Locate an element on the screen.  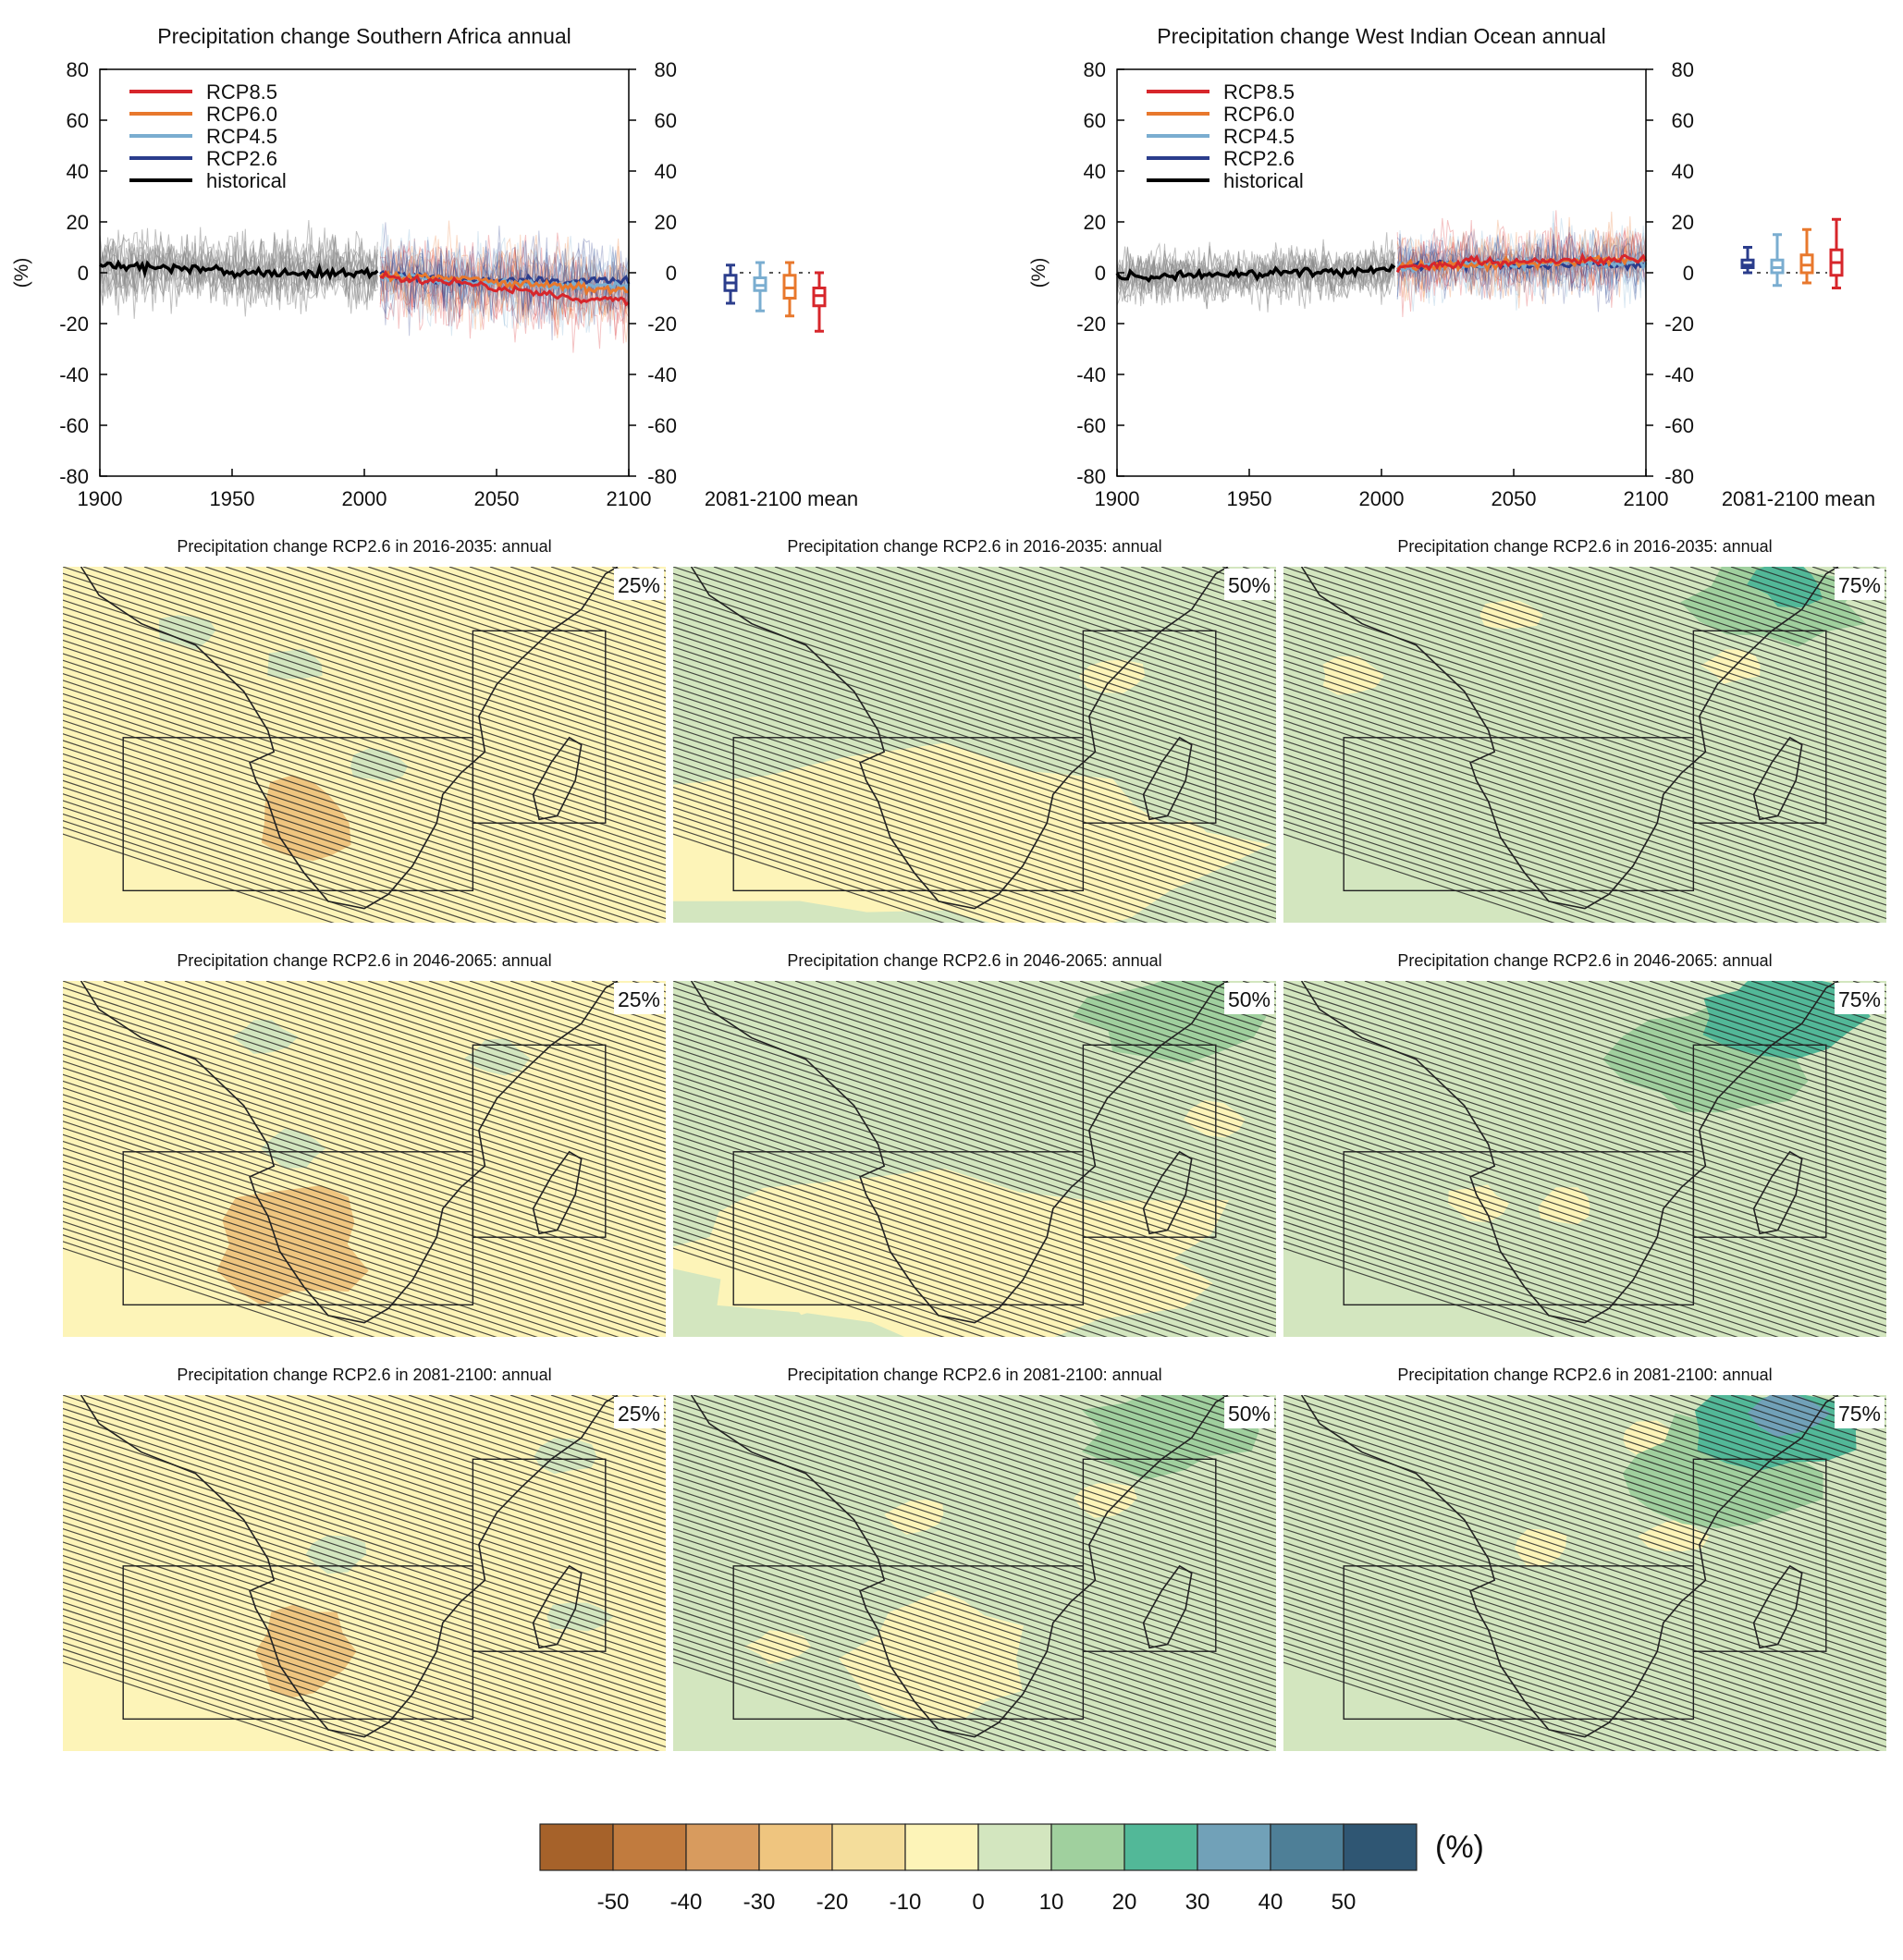
y-tick-label-right: 40 is located at coordinates (1683, 172).